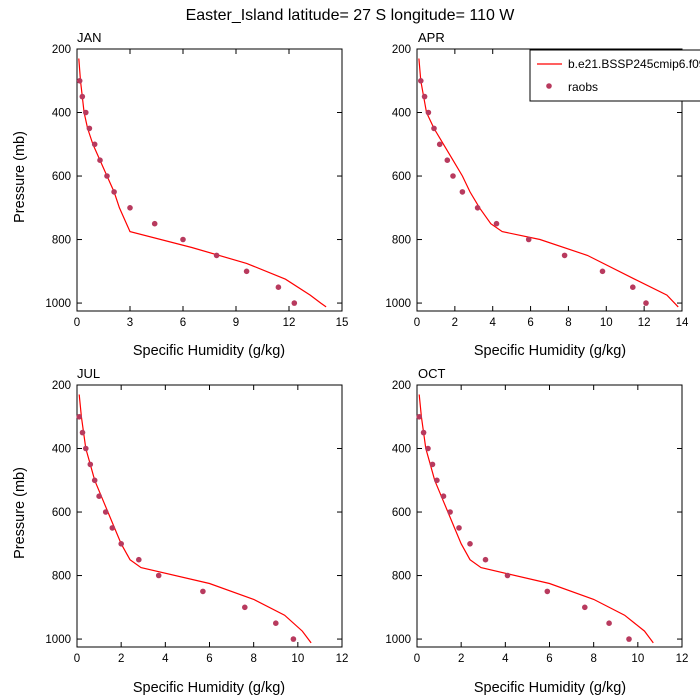 The image size is (700, 700). I want to click on panel-label-apr: APR, so click(431, 37).